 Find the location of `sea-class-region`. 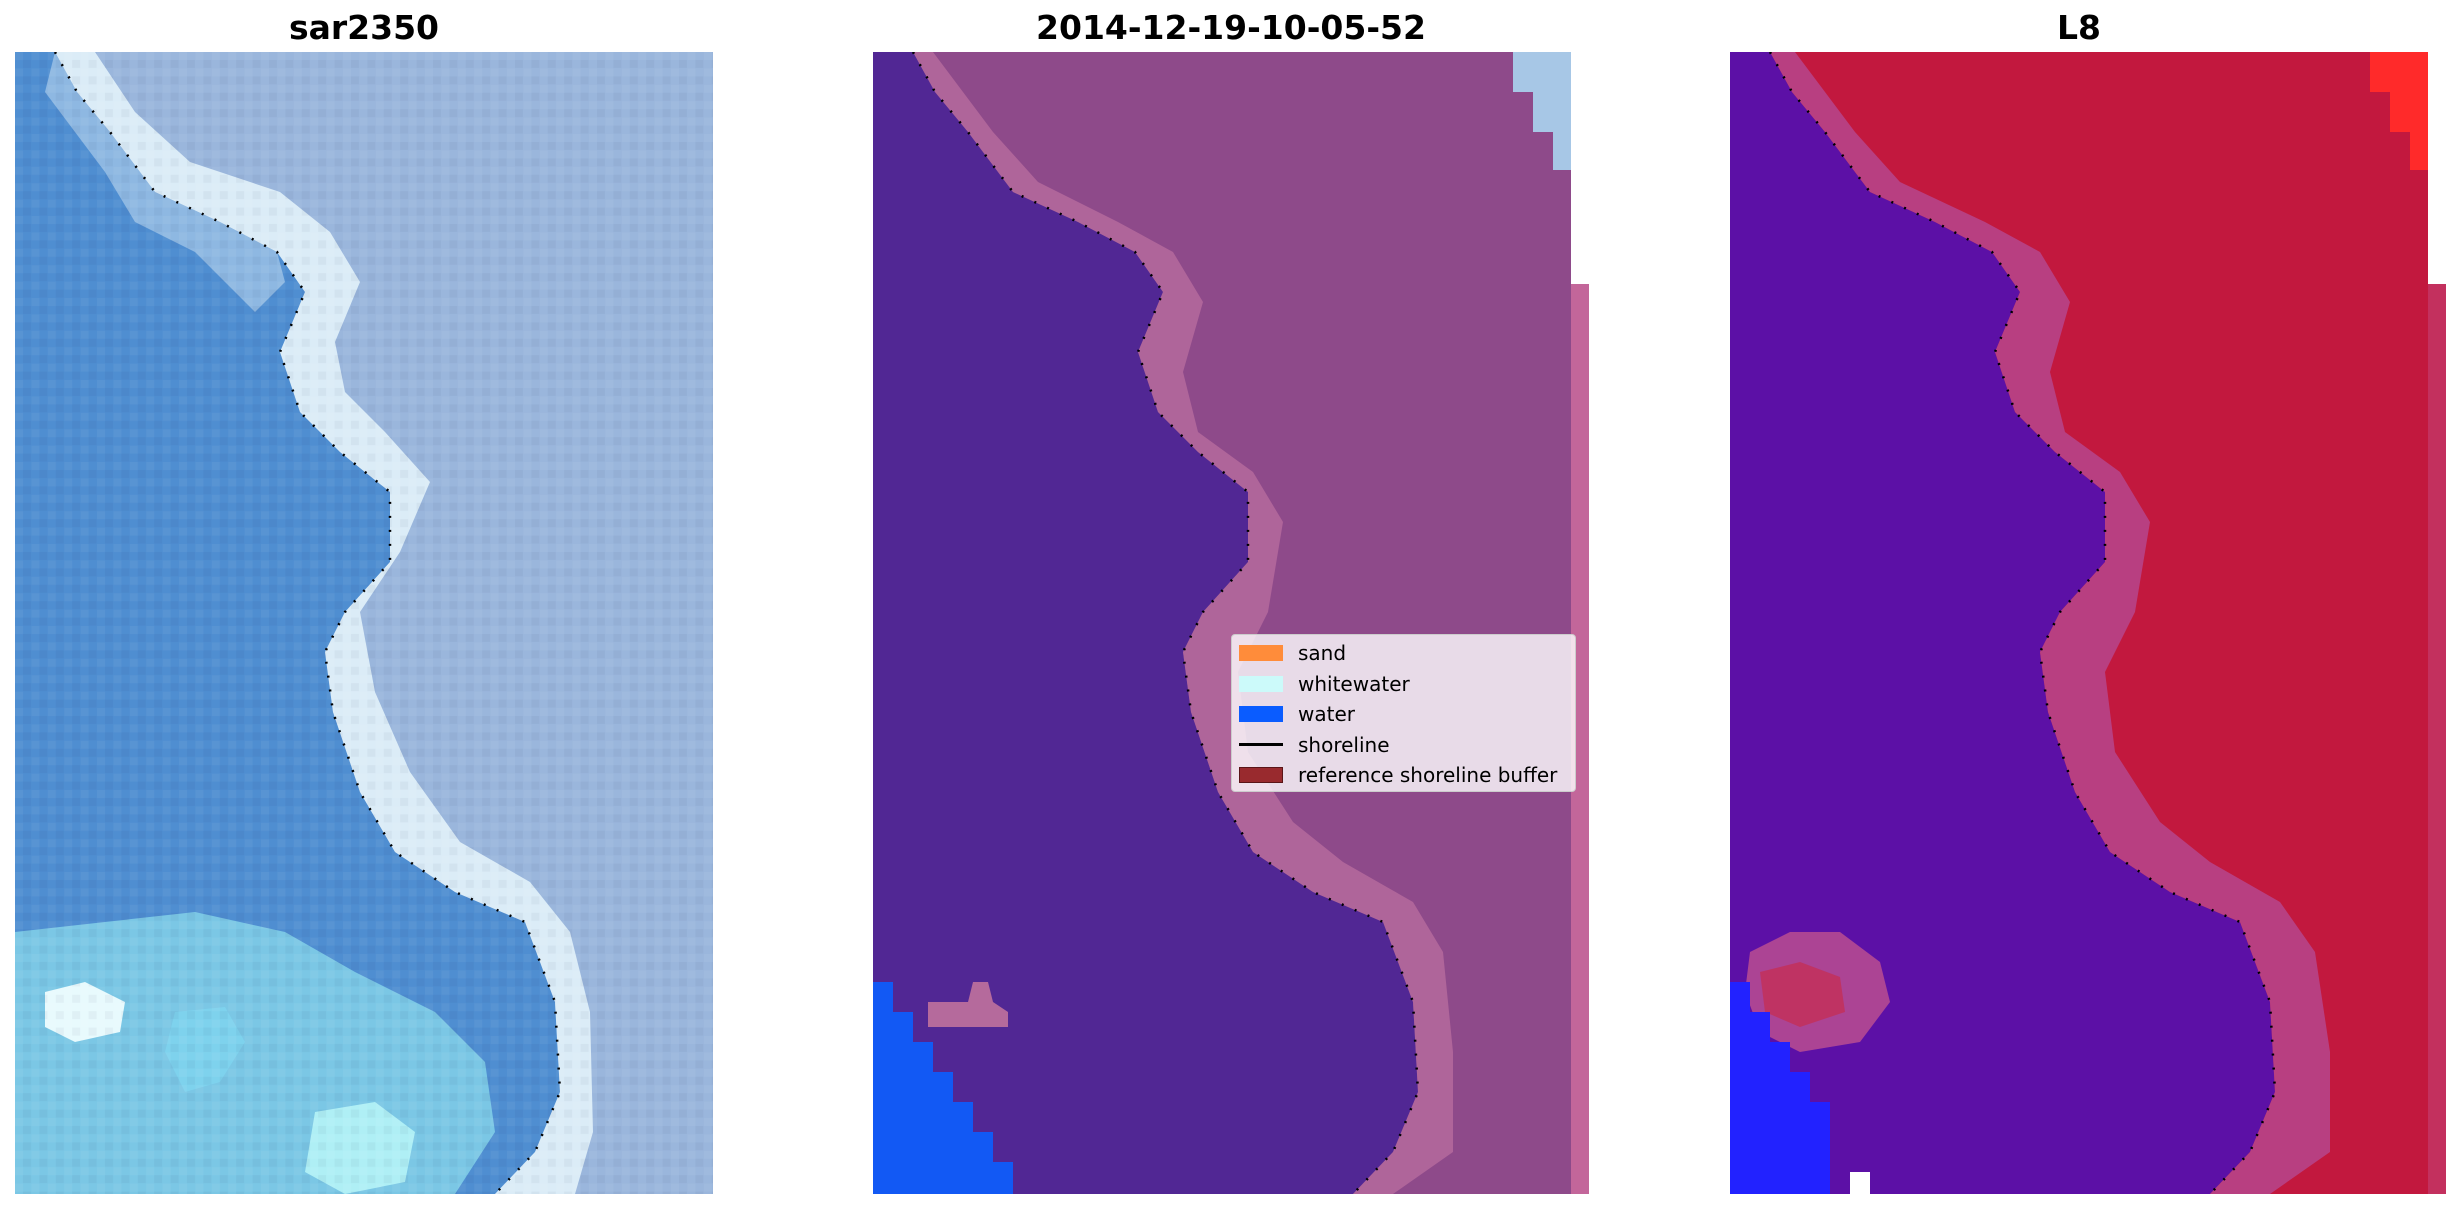

sea-class-region is located at coordinates (943, 1088).